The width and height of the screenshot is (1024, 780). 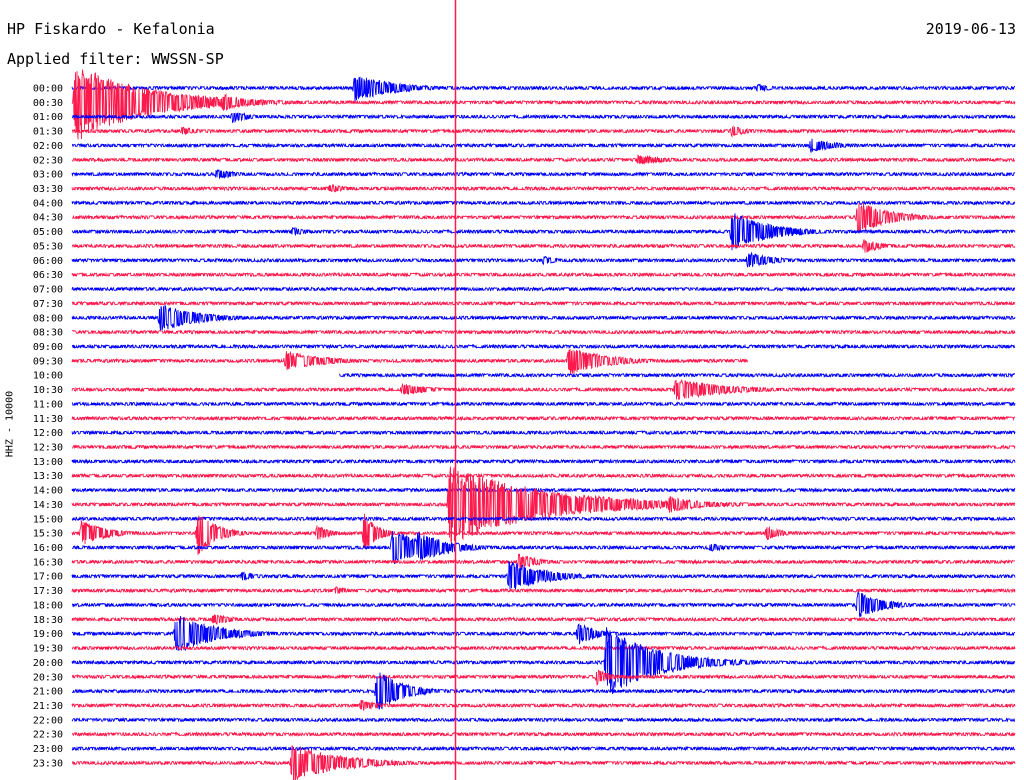 I want to click on tick-label: 03:00, so click(x=48, y=175).